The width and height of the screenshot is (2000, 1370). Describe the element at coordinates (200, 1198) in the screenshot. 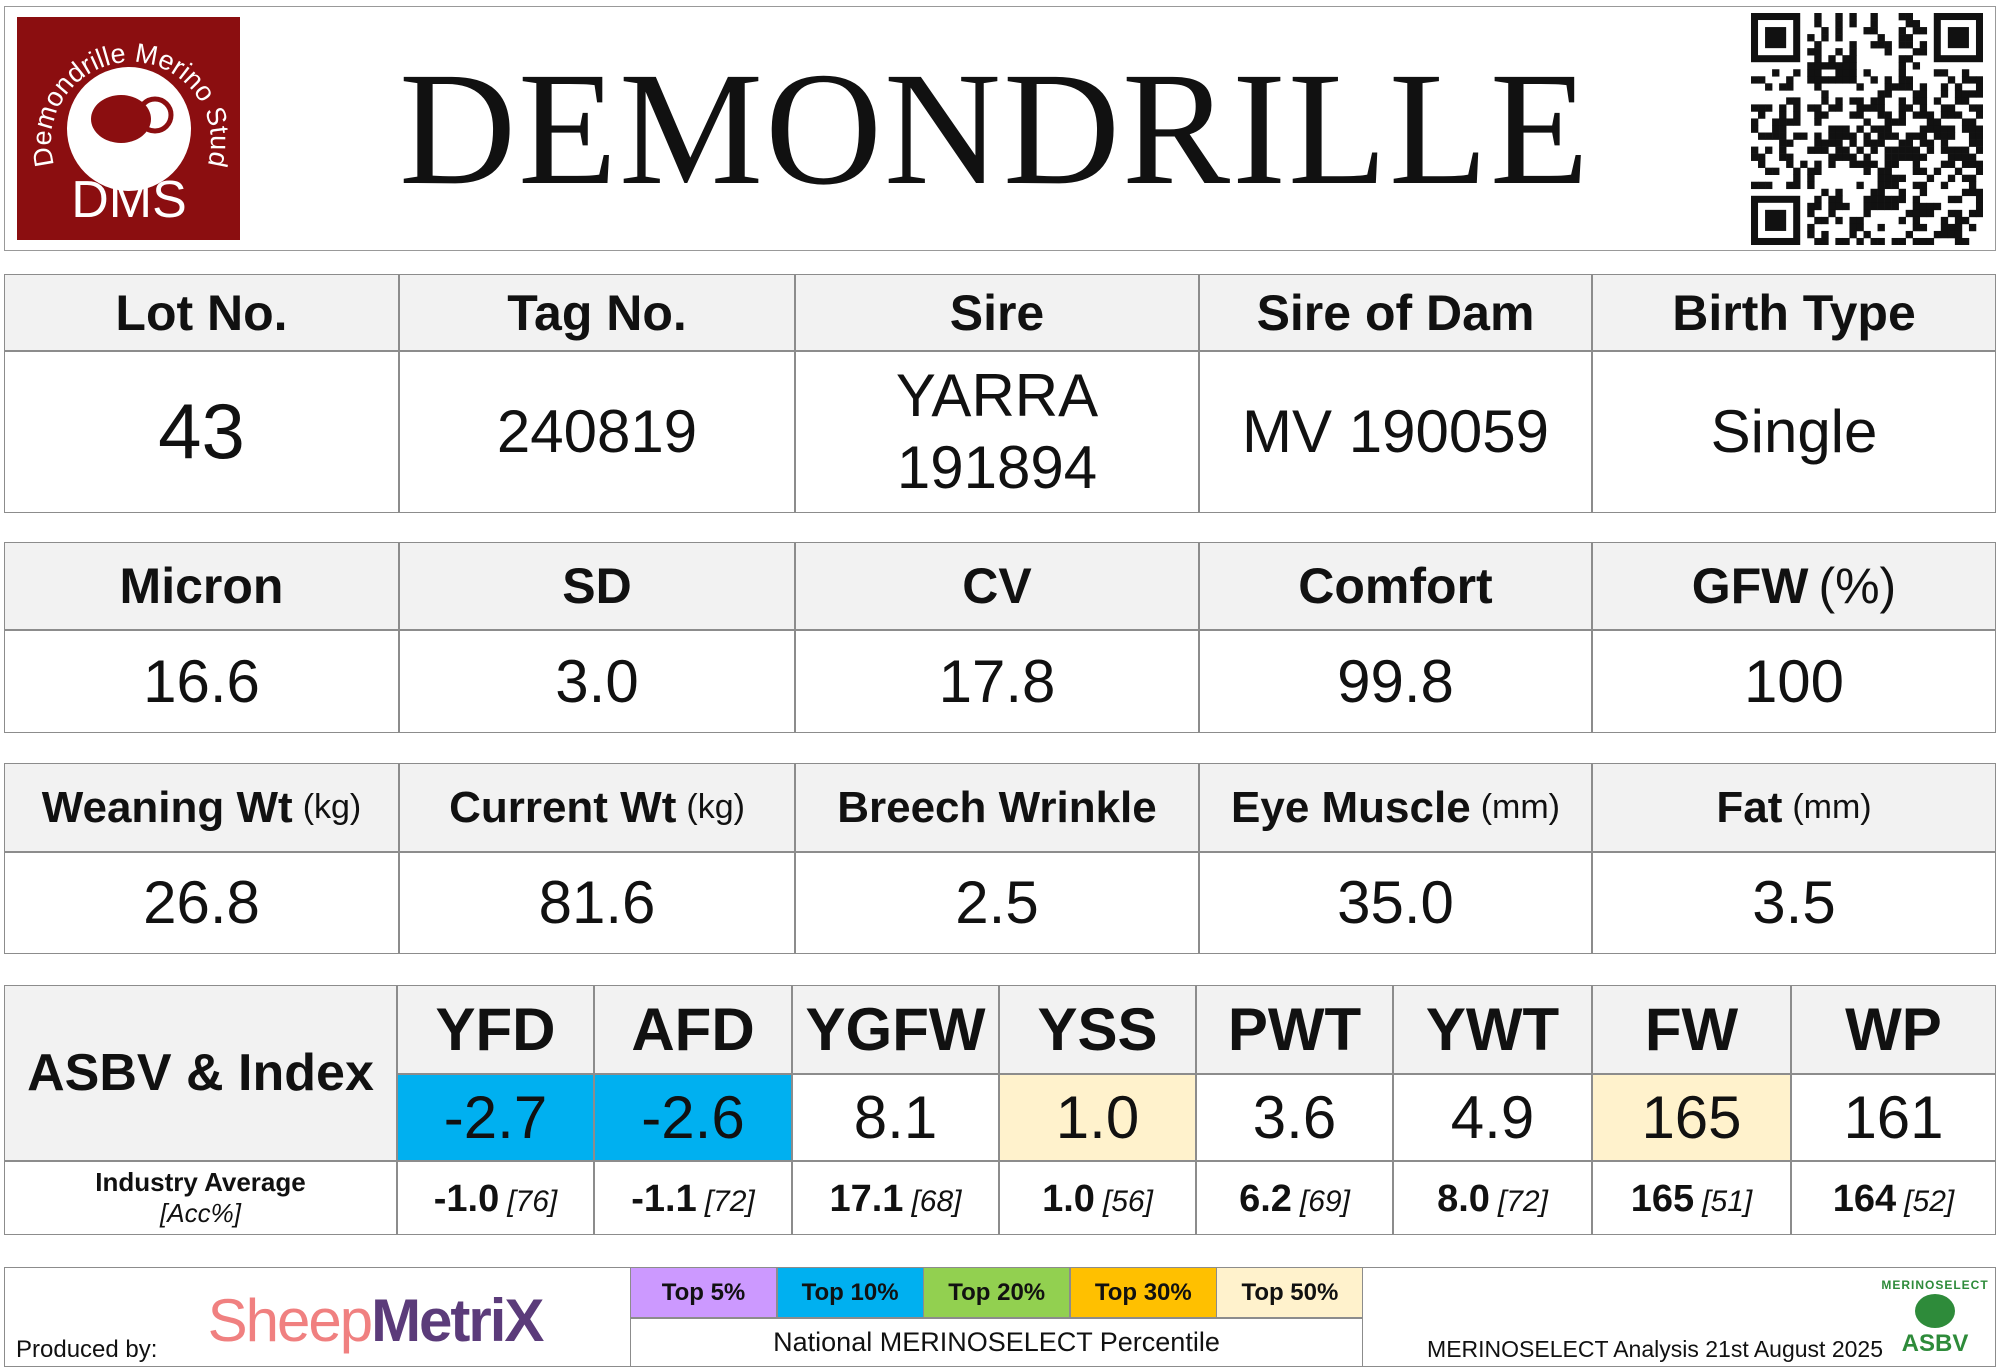

I see `average-label: Industry Average [Acc%]` at that location.